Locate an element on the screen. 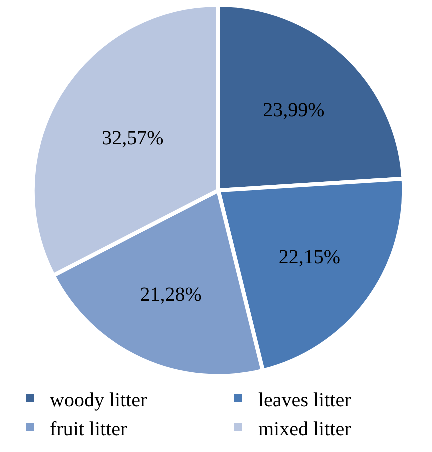 This screenshot has width=432, height=452. legend-label: leaves litter is located at coordinates (305, 400).